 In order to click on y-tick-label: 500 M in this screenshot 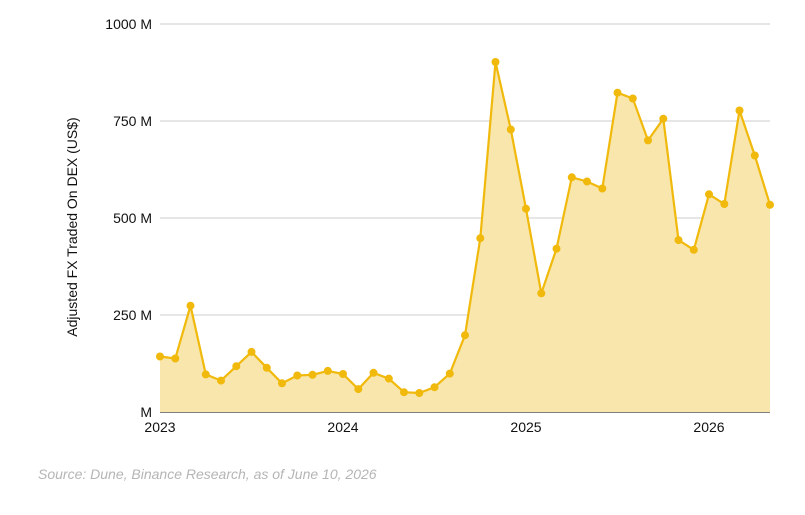, I will do `click(132, 218)`.